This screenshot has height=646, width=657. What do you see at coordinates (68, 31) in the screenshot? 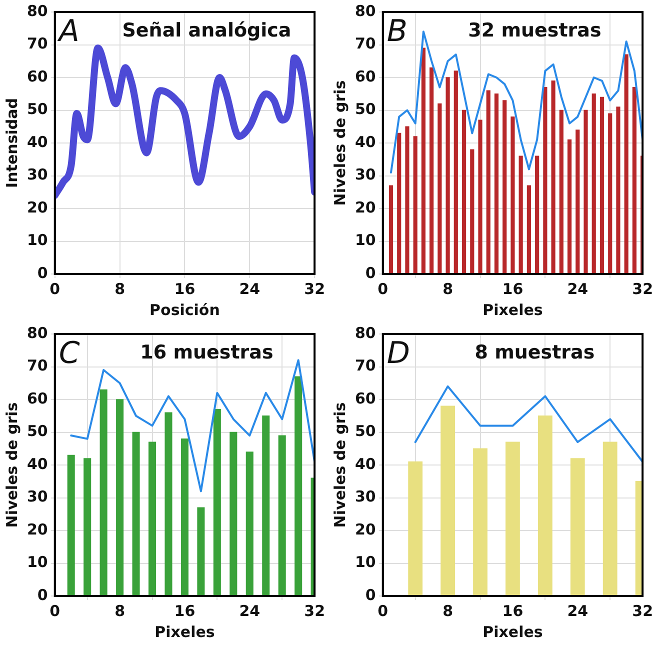
I see `annotation: A` at bounding box center [68, 31].